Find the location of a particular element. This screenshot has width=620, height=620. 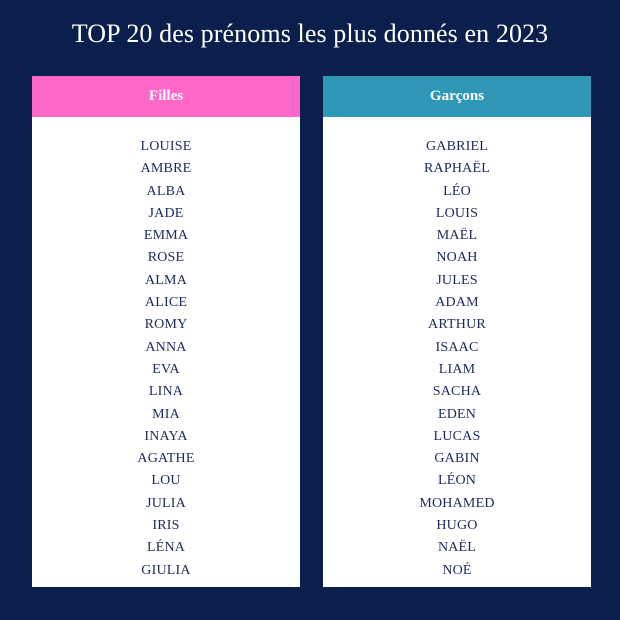

girls-name-item: ALICE is located at coordinates (166, 303).